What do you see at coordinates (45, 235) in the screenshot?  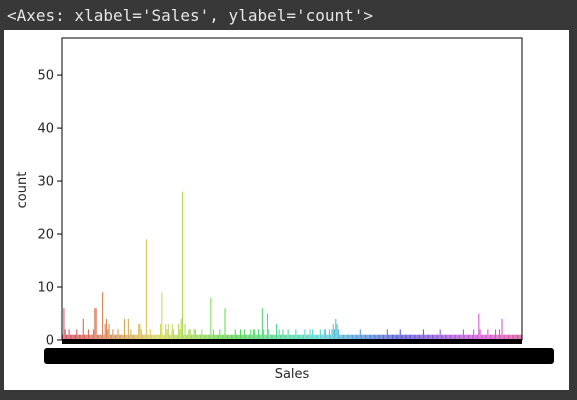 I see `y-tick-label: 20` at bounding box center [45, 235].